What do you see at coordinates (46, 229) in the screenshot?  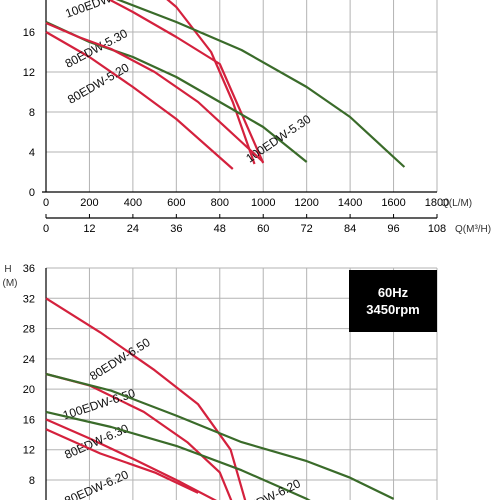 I see `x2-tick-label: 0` at bounding box center [46, 229].